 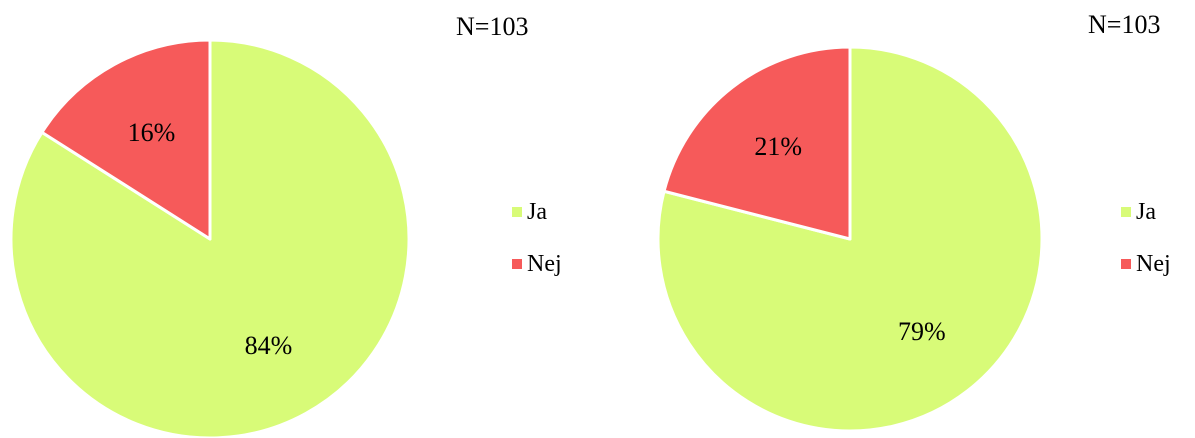 I want to click on slice-value-label-nej: 16%, so click(x=152, y=132).